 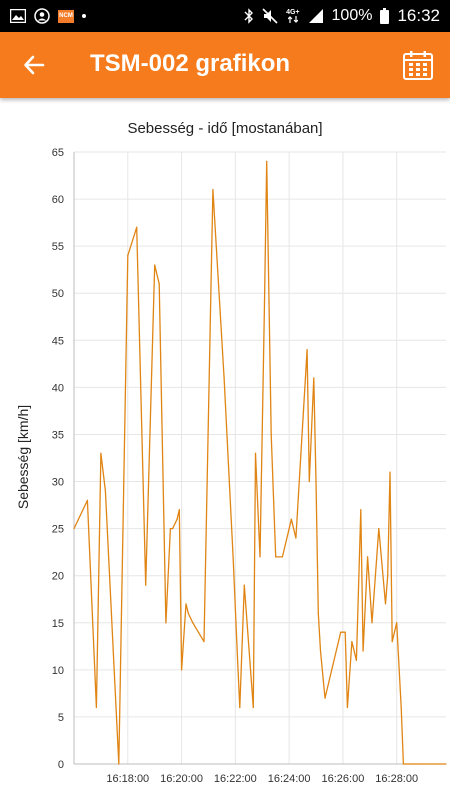 What do you see at coordinates (48, 16) in the screenshot?
I see `status-left: NCM` at bounding box center [48, 16].